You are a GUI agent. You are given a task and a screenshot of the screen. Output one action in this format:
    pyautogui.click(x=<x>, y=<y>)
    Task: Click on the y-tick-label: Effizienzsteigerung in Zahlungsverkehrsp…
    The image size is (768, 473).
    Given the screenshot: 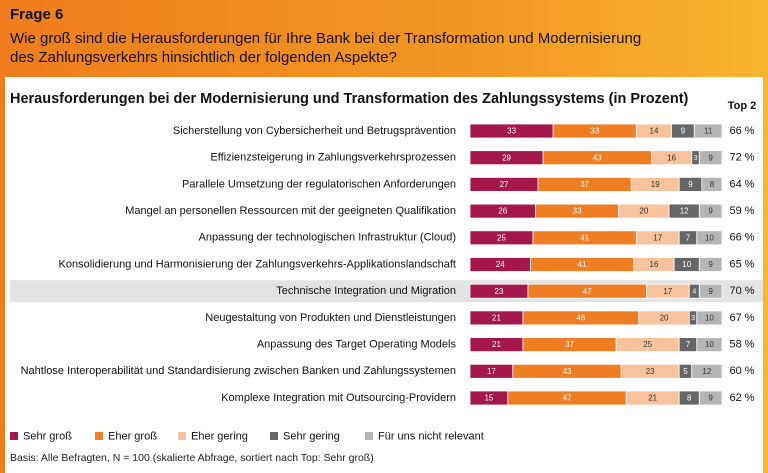 What is the action you would take?
    pyautogui.click(x=333, y=158)
    